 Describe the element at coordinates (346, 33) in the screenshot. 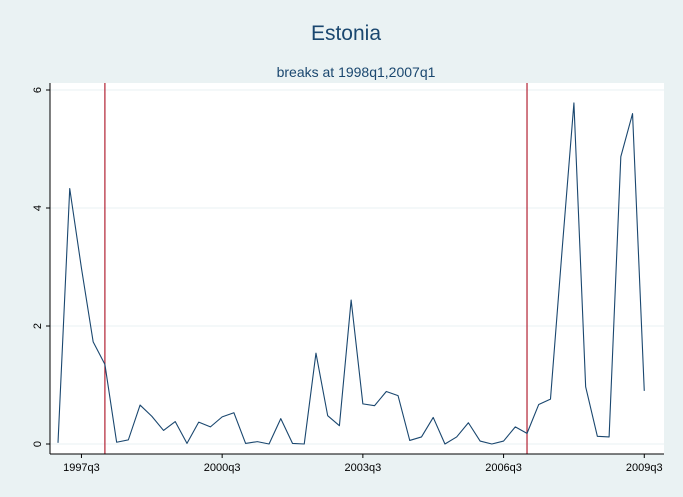

I see `chart-title: Estonia` at that location.